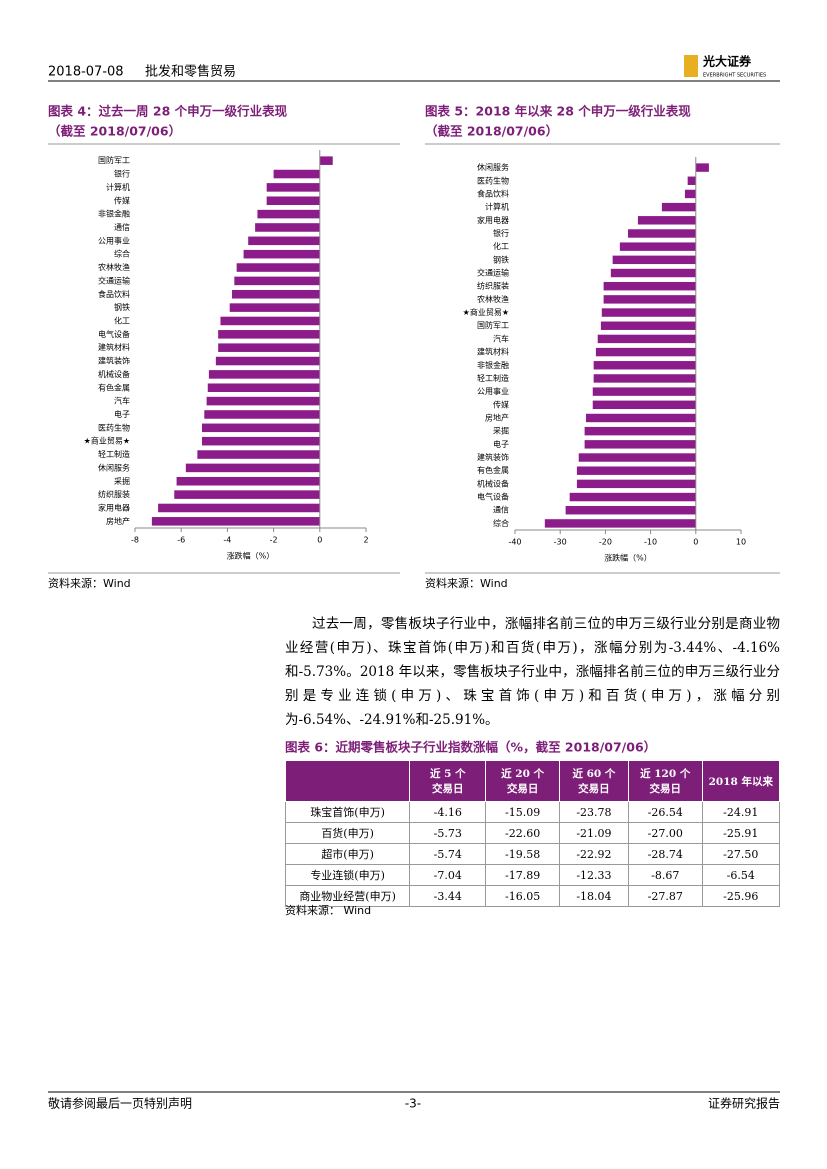  I want to click on x-tick-label: -10, so click(650, 542).